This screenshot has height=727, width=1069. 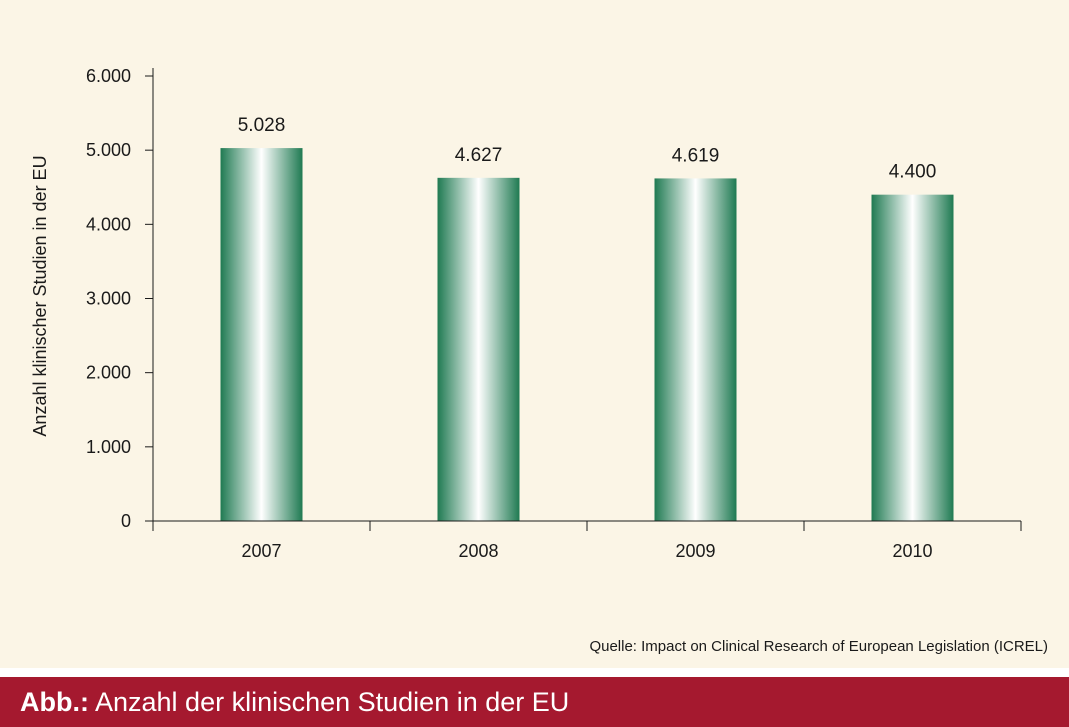 What do you see at coordinates (108, 373) in the screenshot?
I see `y-tick-label: 2.000` at bounding box center [108, 373].